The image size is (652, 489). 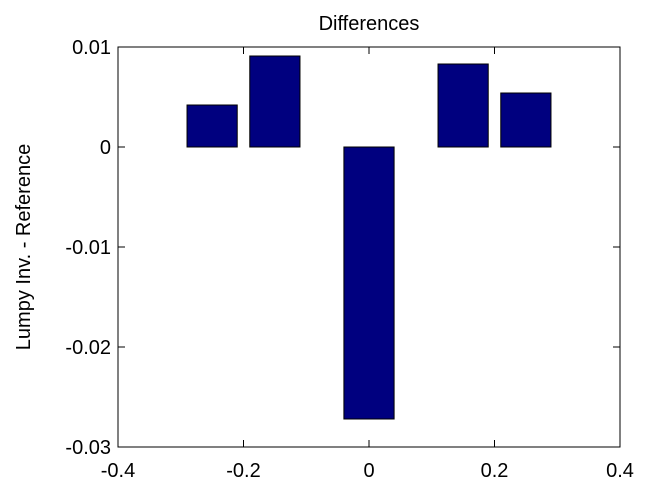 What do you see at coordinates (24, 247) in the screenshot?
I see `y-axis-label: Lumpy Inv. - Reference` at bounding box center [24, 247].